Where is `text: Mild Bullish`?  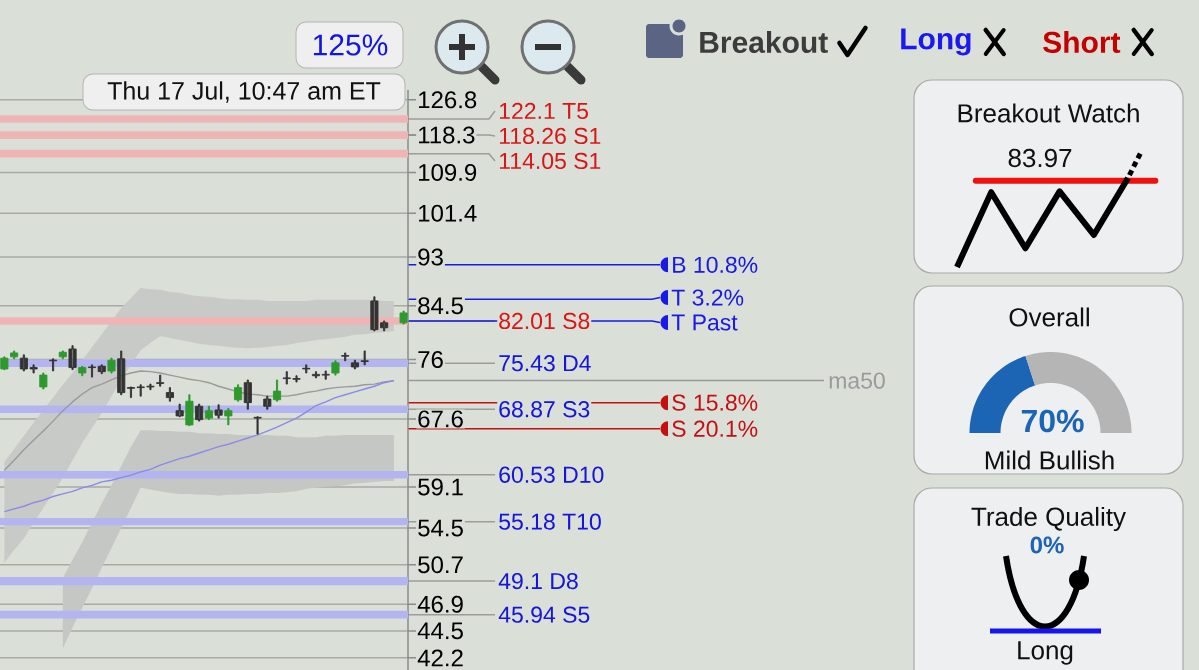
text: Mild Bullish is located at coordinates (1049, 460).